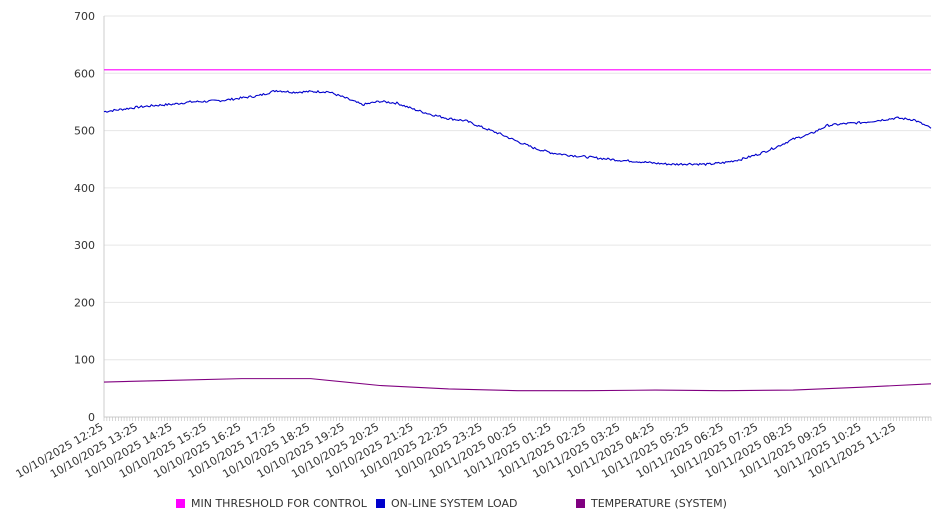 The height and width of the screenshot is (526, 946). I want to click on y-tick-label-400: 400, so click(84, 188).